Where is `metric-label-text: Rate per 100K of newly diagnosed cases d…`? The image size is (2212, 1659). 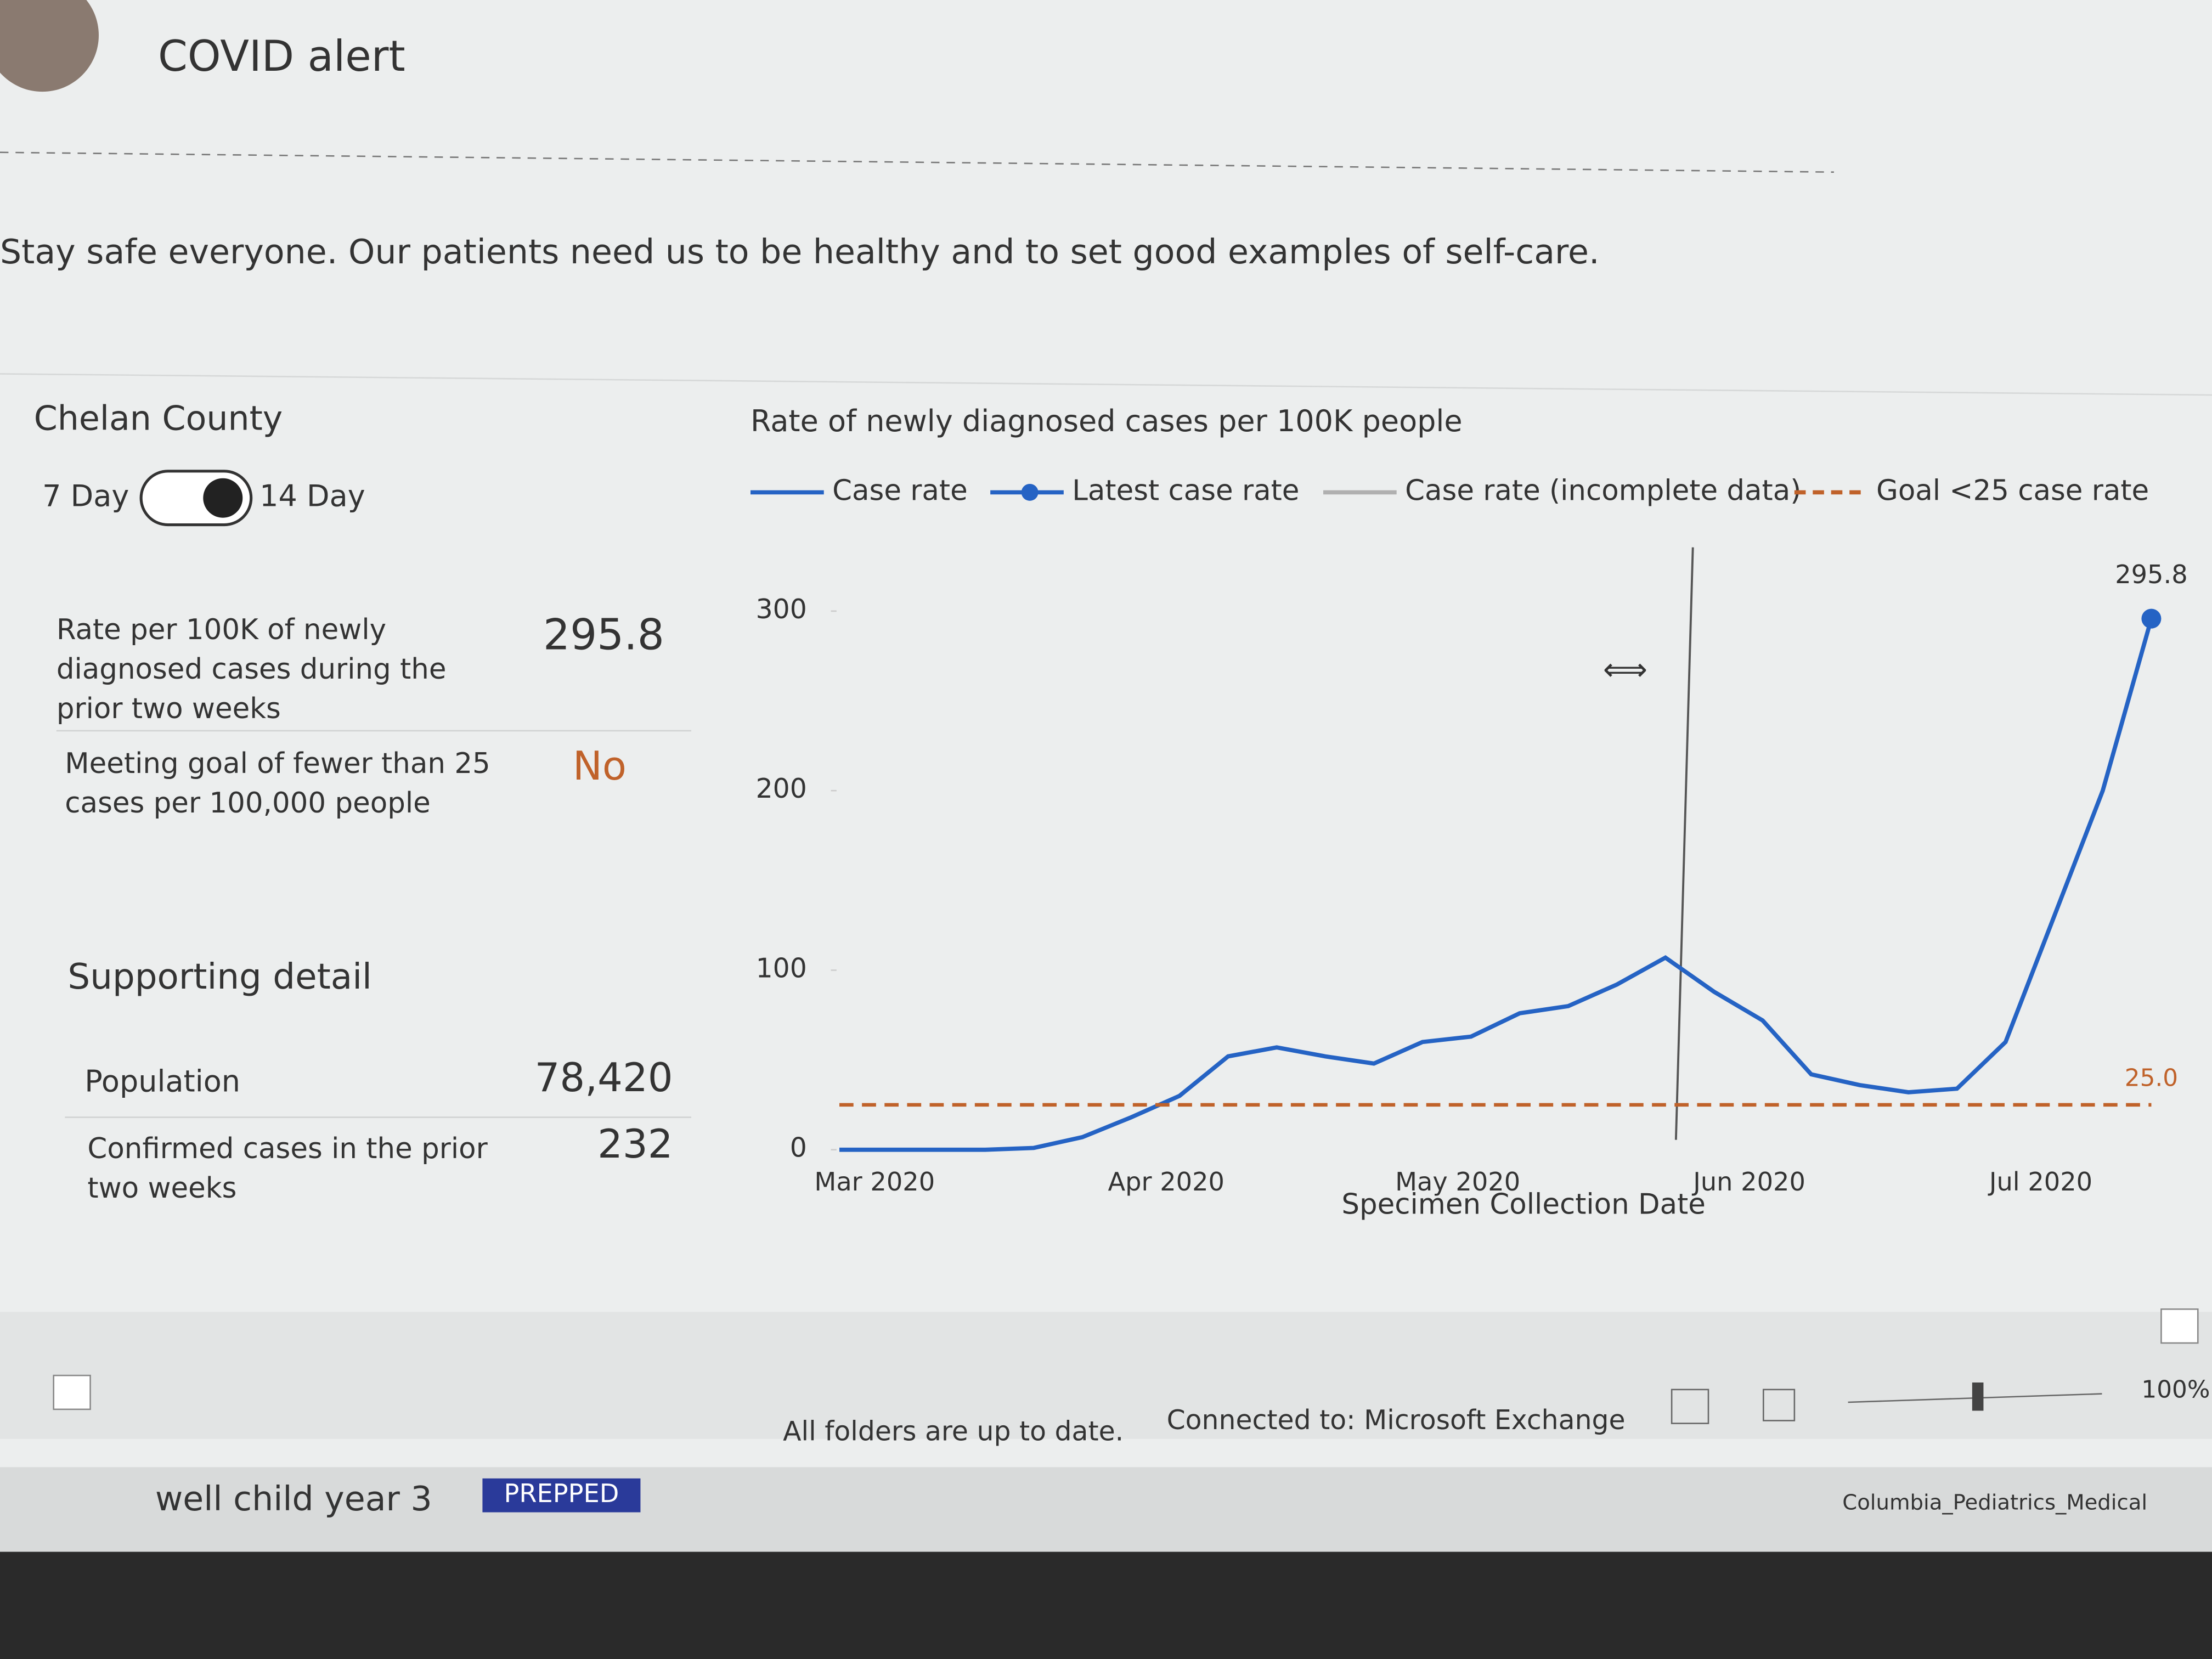 metric-label-text: Rate per 100K of newly diagnosed cases d… is located at coordinates (252, 668).